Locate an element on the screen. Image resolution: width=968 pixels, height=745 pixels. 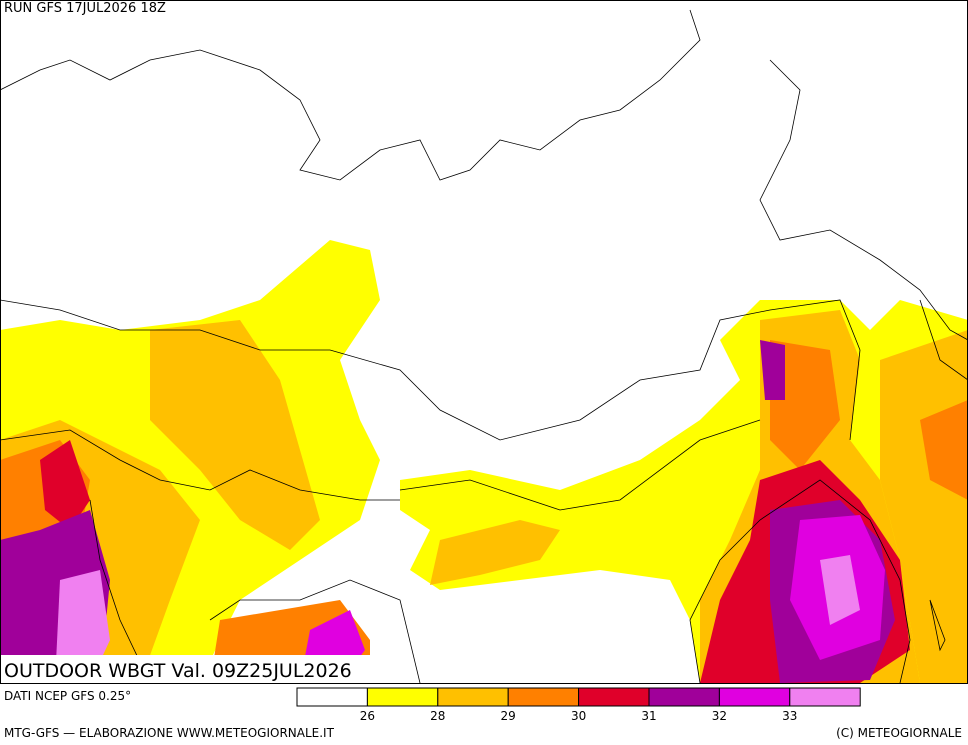
legend-label: 32 is located at coordinates (719, 716).